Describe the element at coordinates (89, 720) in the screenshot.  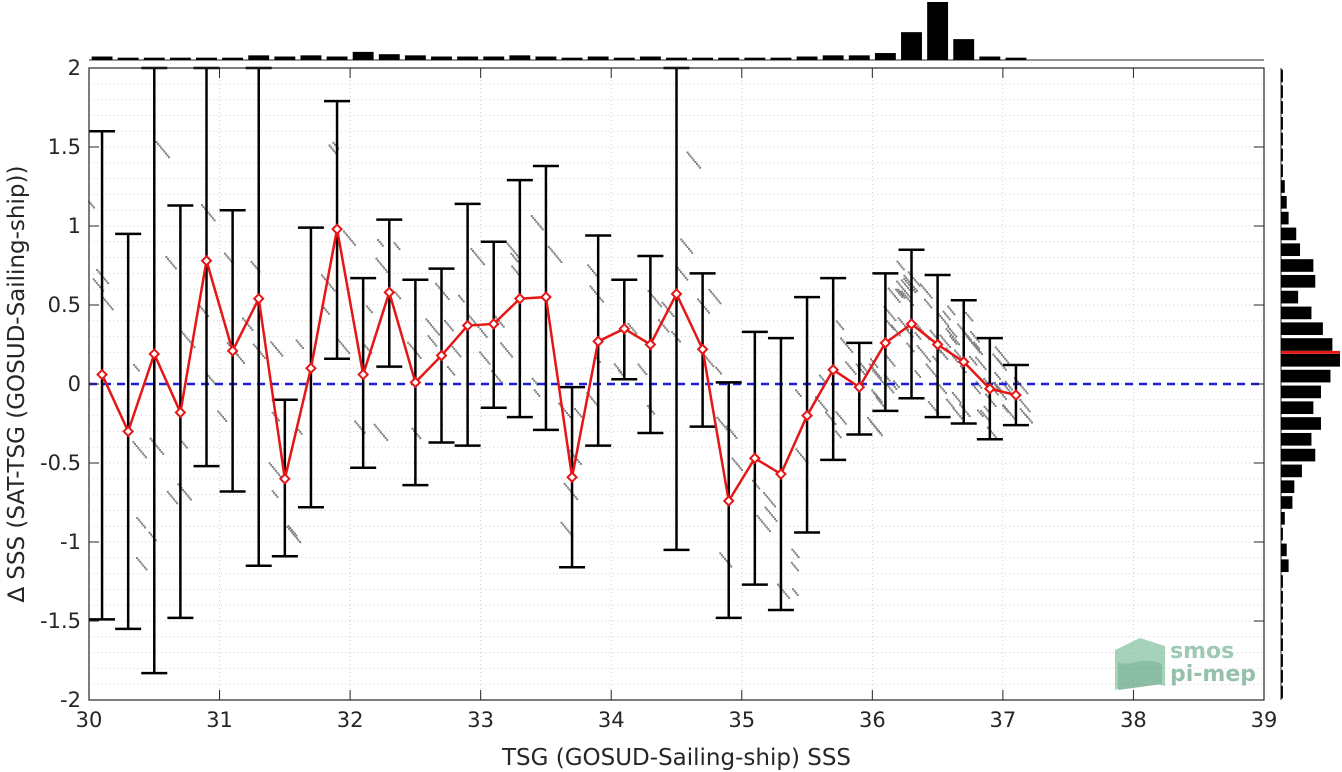
I see `x-tick-label: 30` at that location.